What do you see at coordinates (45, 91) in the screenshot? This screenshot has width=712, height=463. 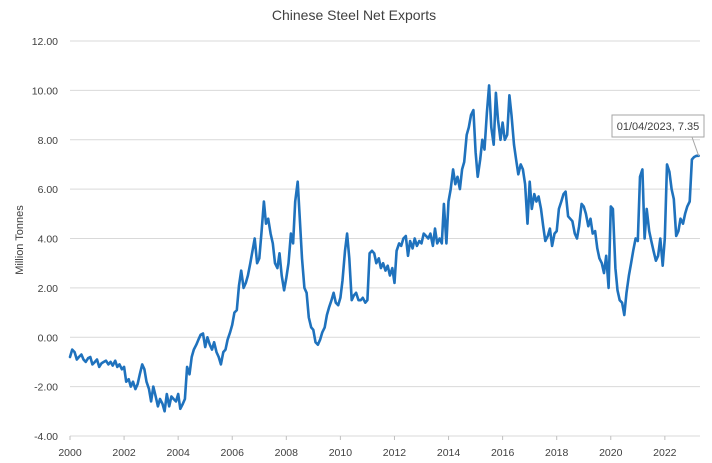 I see `y-tick-label: 10.00` at bounding box center [45, 91].